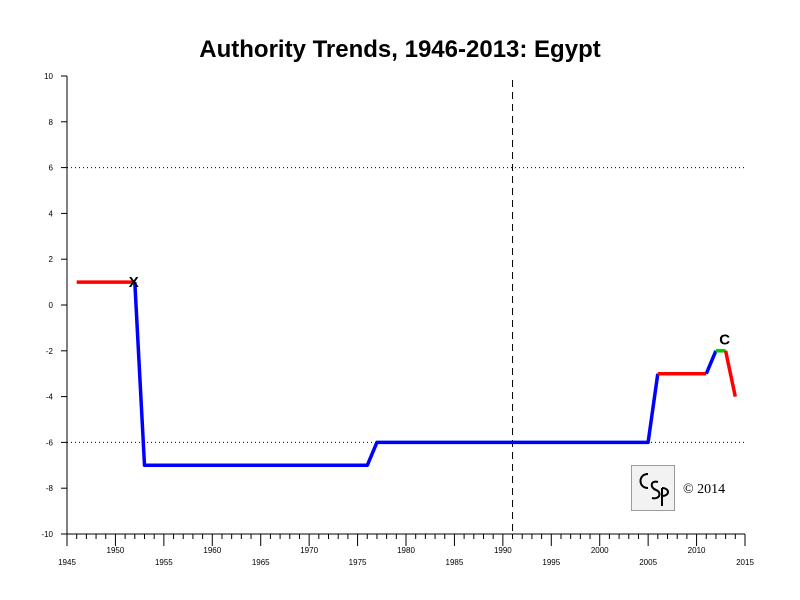  What do you see at coordinates (67, 562) in the screenshot?
I see `x-tick-label: 1945` at bounding box center [67, 562].